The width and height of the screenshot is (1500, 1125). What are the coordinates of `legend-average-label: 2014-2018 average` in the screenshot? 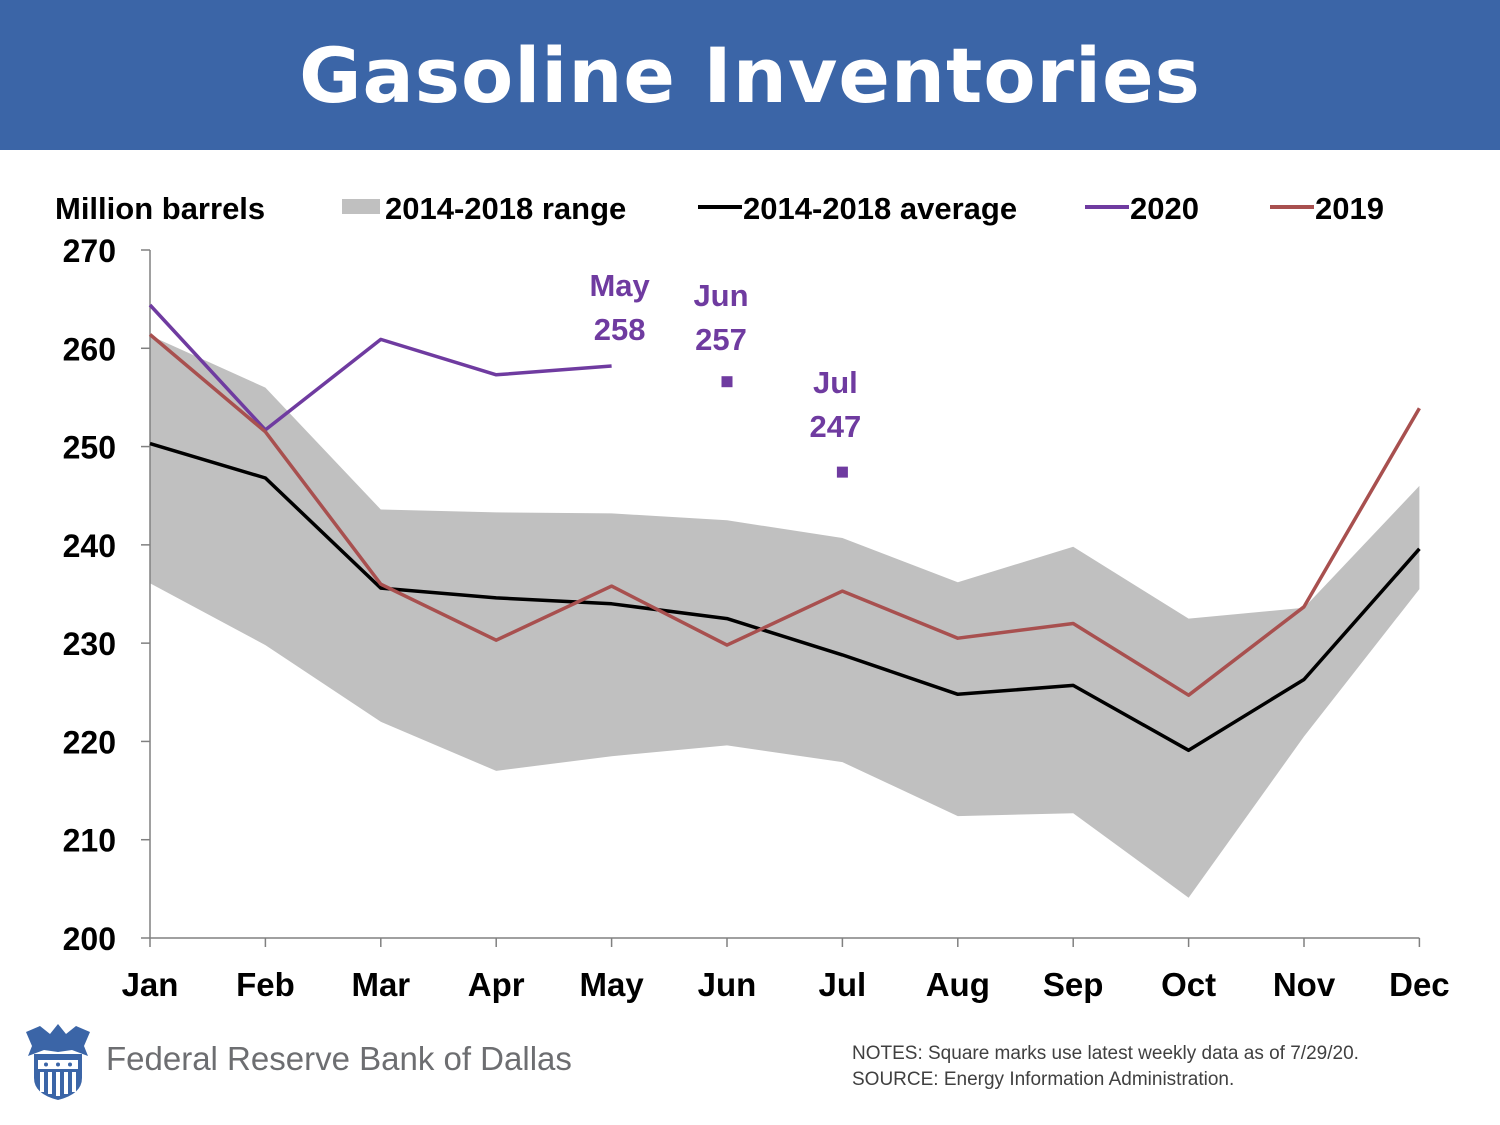 It's located at (880, 208).